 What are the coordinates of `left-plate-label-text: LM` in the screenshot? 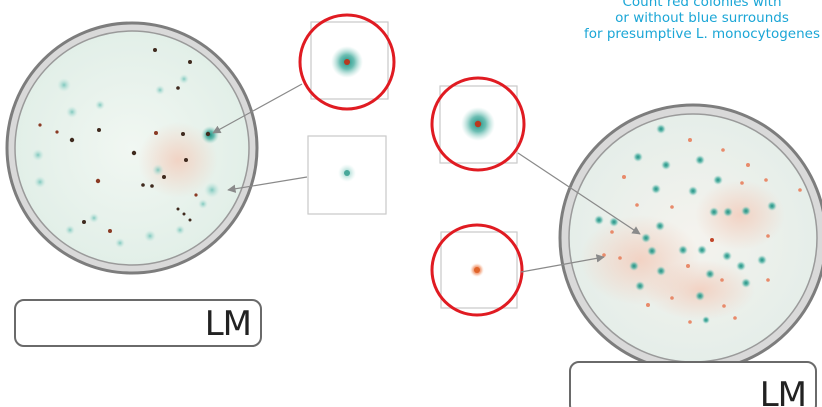 It's located at (228, 324).